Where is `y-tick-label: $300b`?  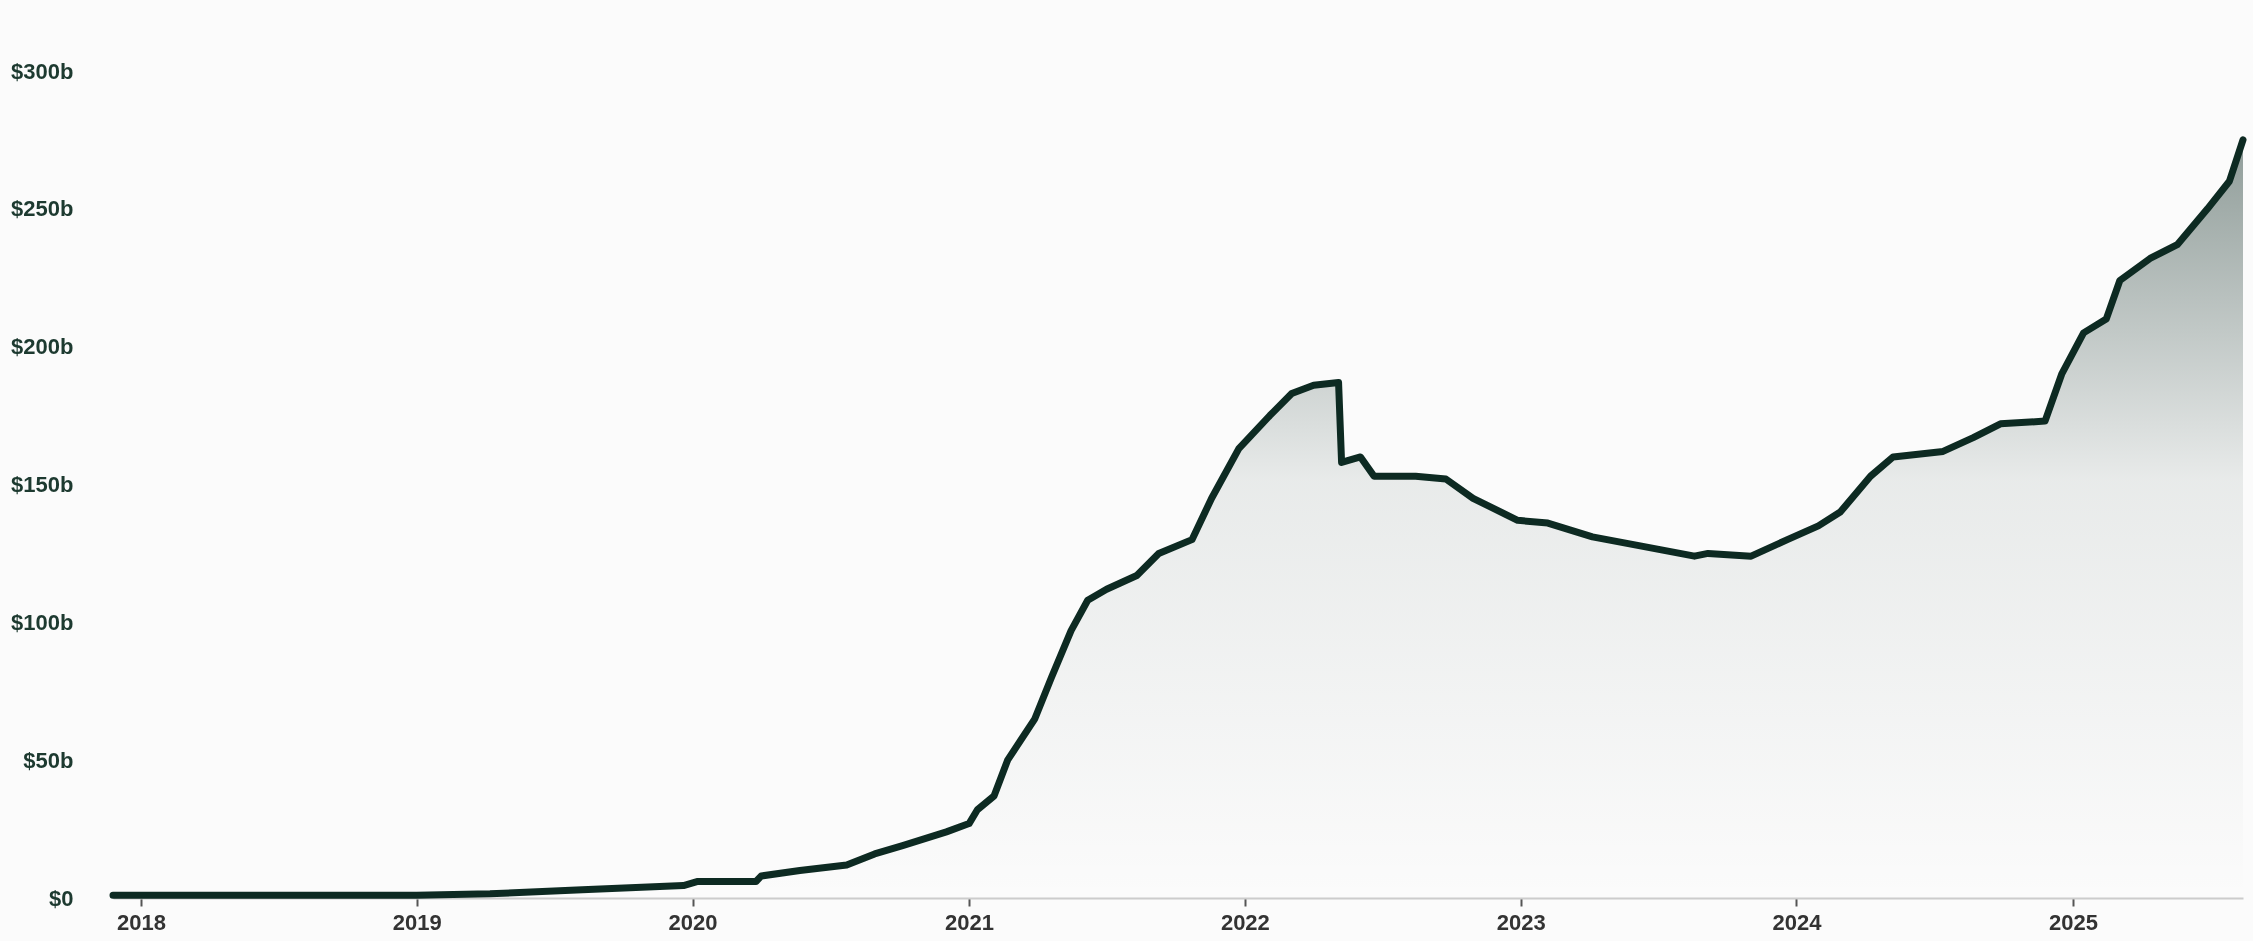
y-tick-label: $300b is located at coordinates (42, 71).